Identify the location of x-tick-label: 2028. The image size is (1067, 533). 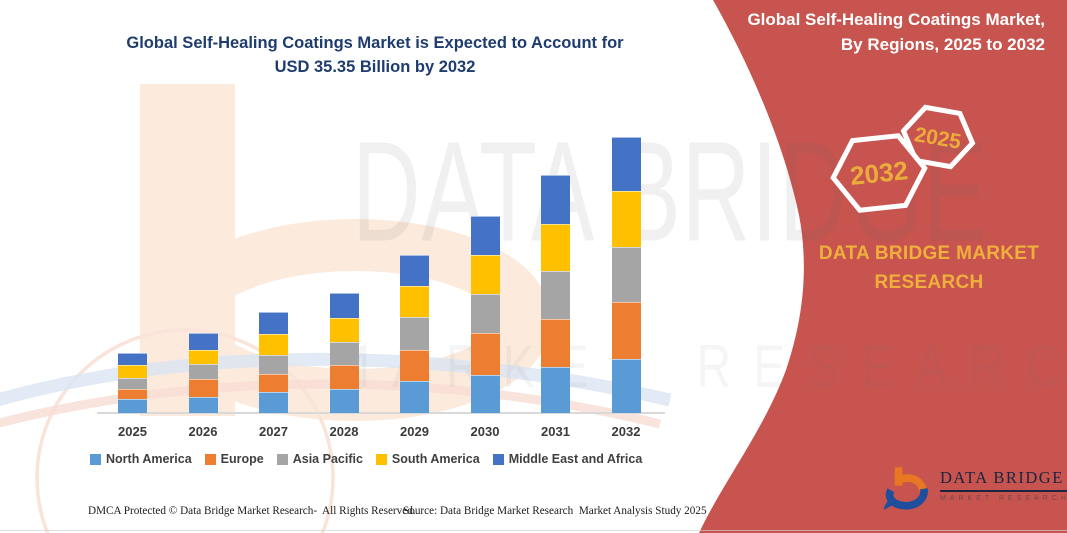
(344, 431).